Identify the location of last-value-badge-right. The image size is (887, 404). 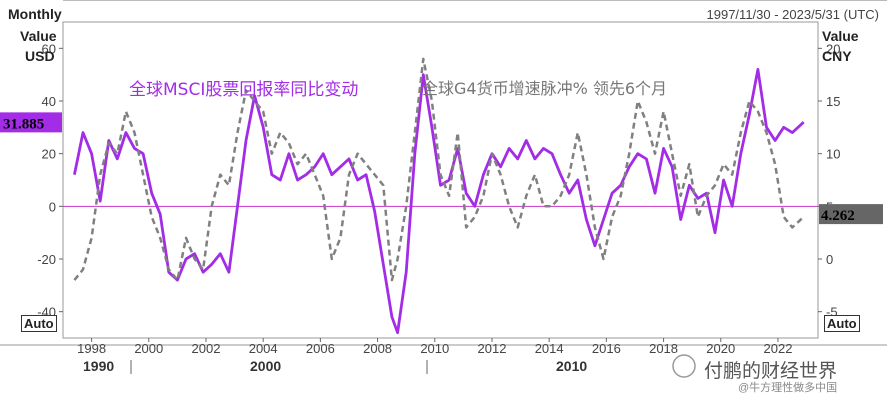
(851, 214).